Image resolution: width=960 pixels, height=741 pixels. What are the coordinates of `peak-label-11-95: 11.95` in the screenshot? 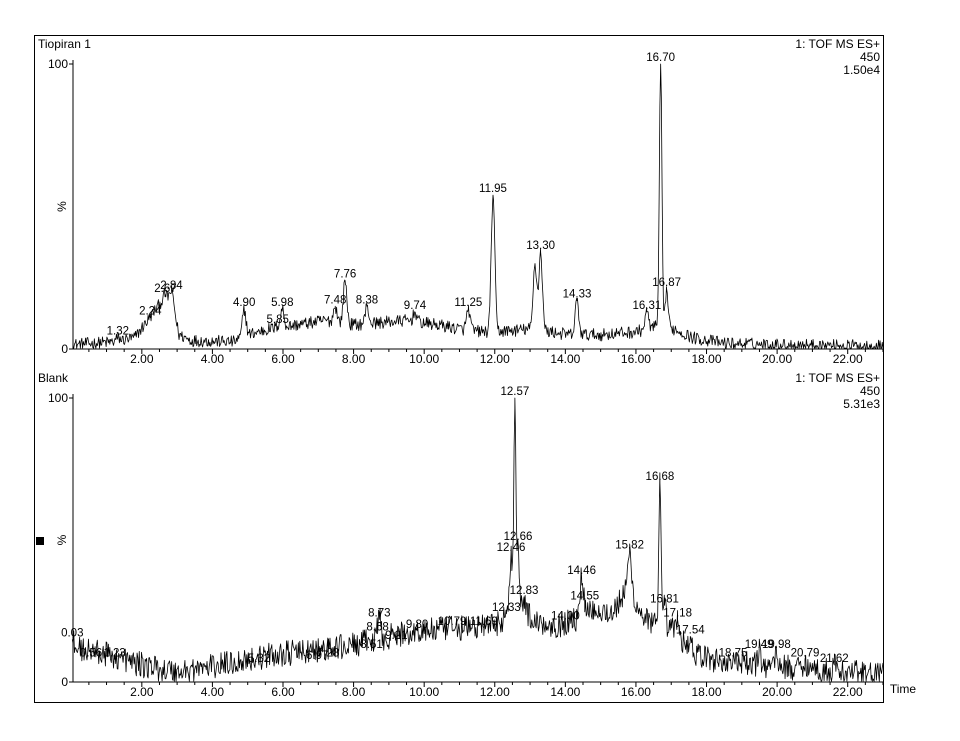 It's located at (493, 189).